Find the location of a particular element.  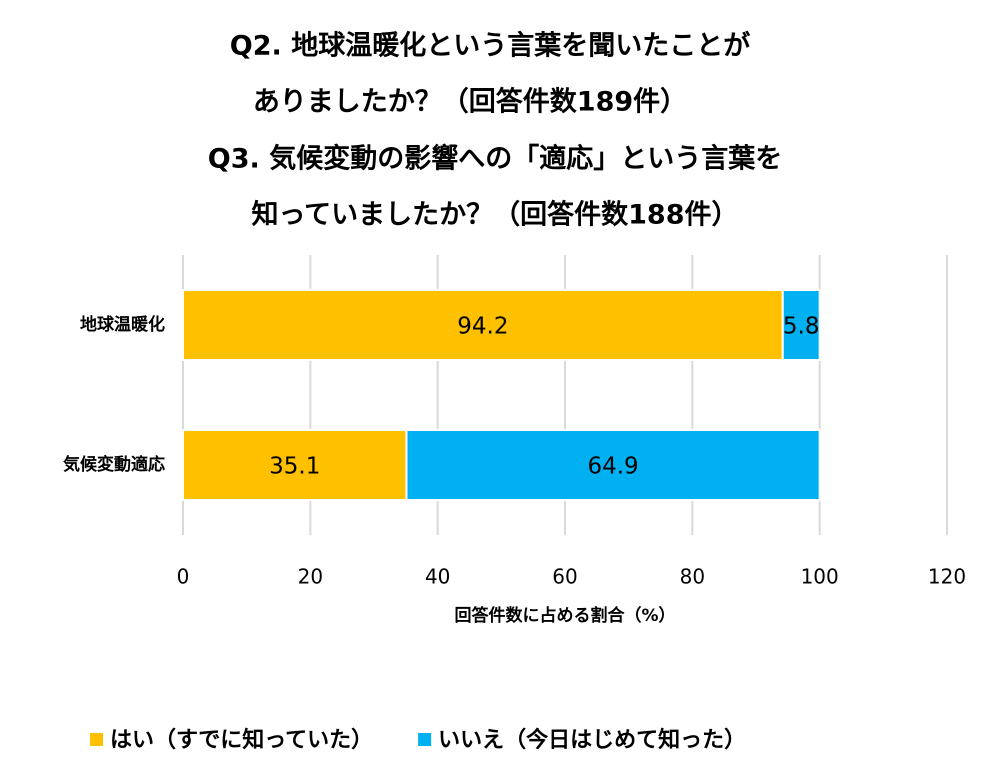

legend-label: はい（すでに知っていた） is located at coordinates (241, 740).